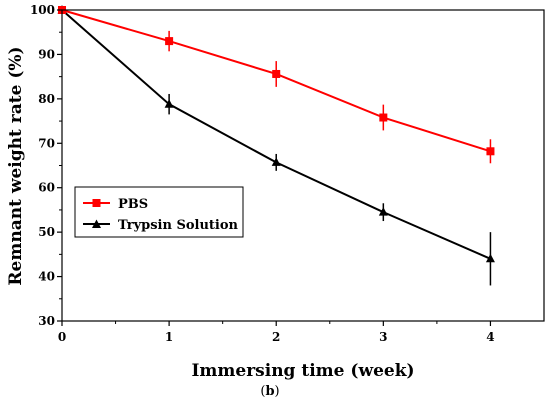  I want to click on y-tick-label: 60, so click(46, 188).